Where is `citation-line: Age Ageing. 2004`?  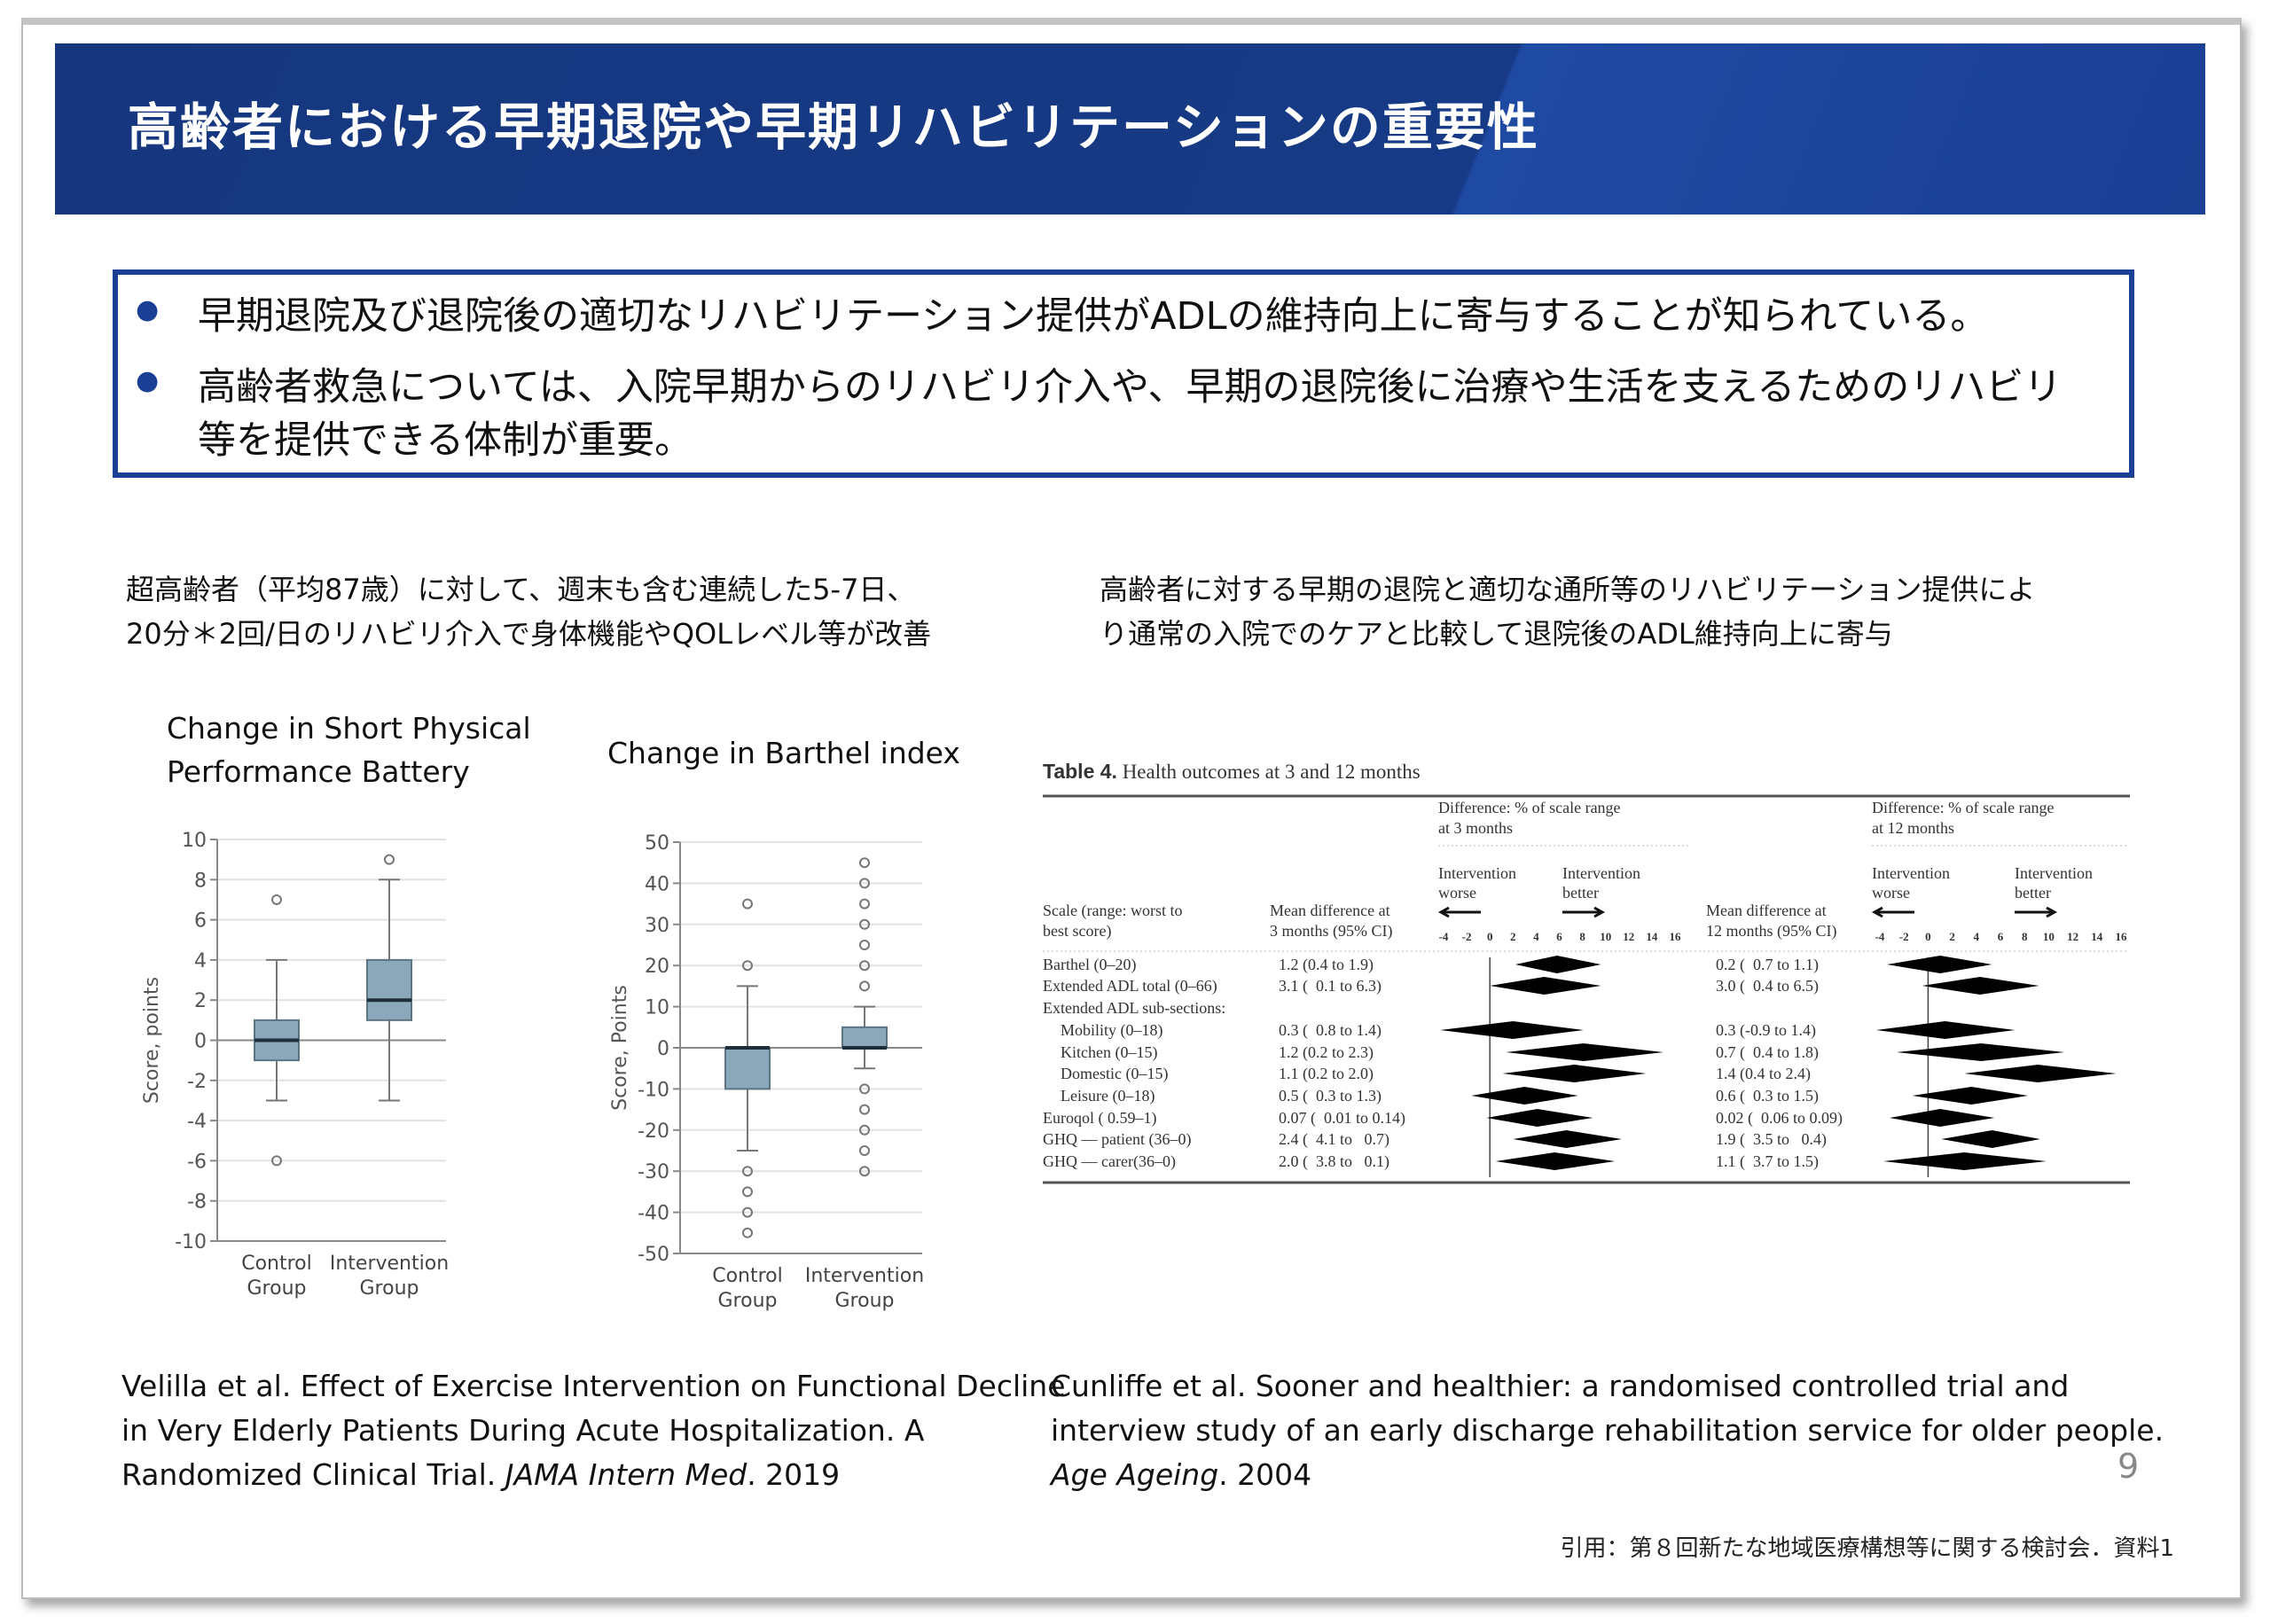
citation-line: Age Ageing. 2004 is located at coordinates (1608, 1475).